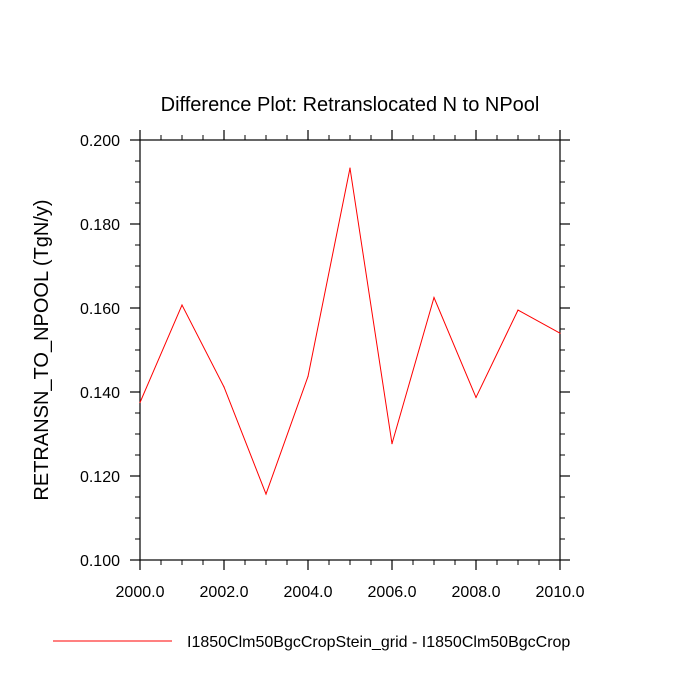 Image resolution: width=700 pixels, height=700 pixels. What do you see at coordinates (100, 477) in the screenshot?
I see `y-tick-label: 0.120` at bounding box center [100, 477].